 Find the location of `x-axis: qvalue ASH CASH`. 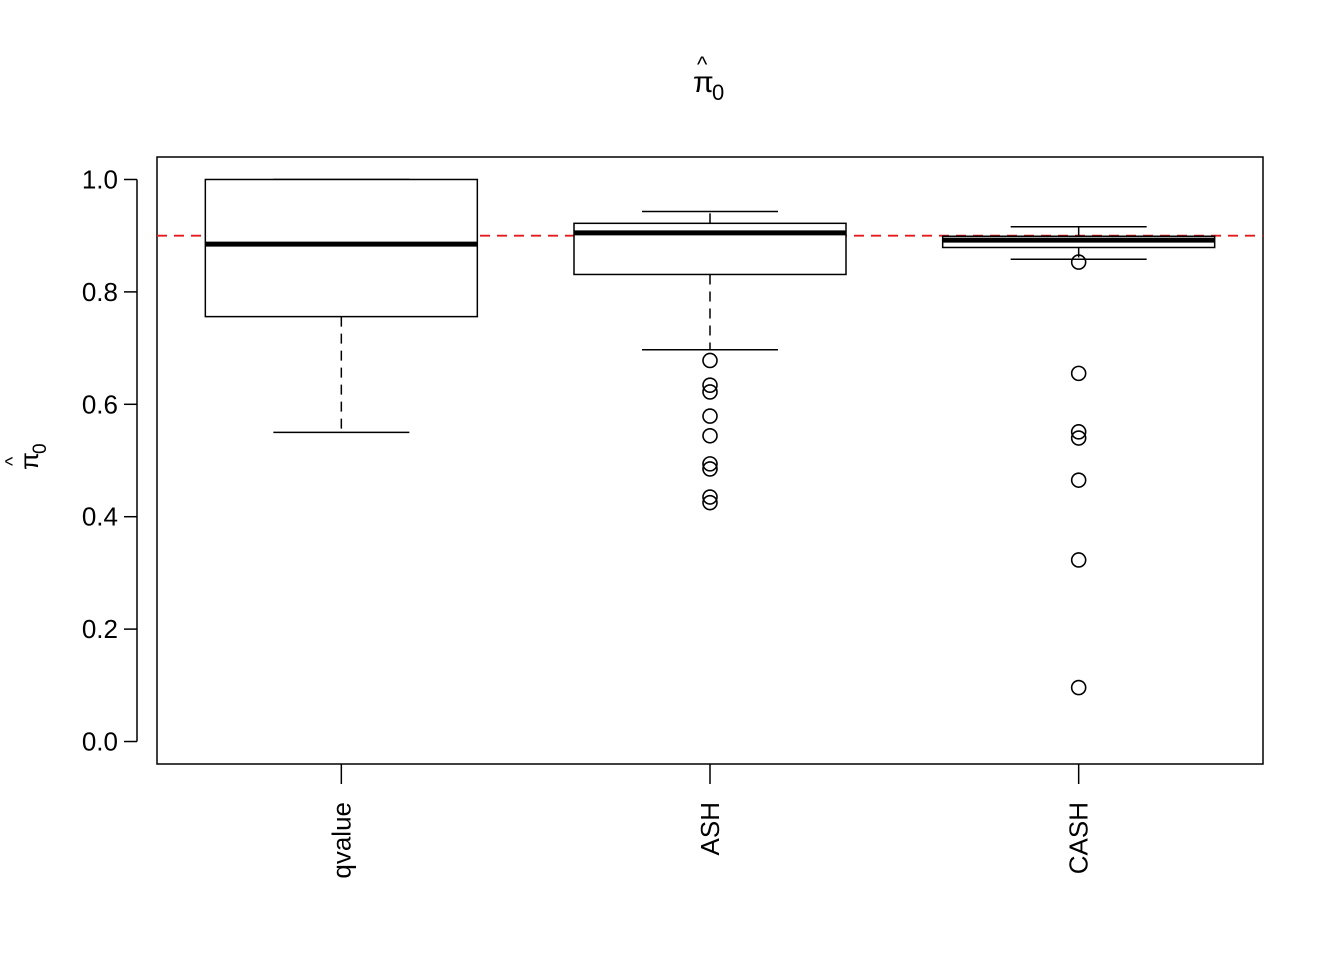

x-axis: qvalue ASH CASH is located at coordinates (710, 821).